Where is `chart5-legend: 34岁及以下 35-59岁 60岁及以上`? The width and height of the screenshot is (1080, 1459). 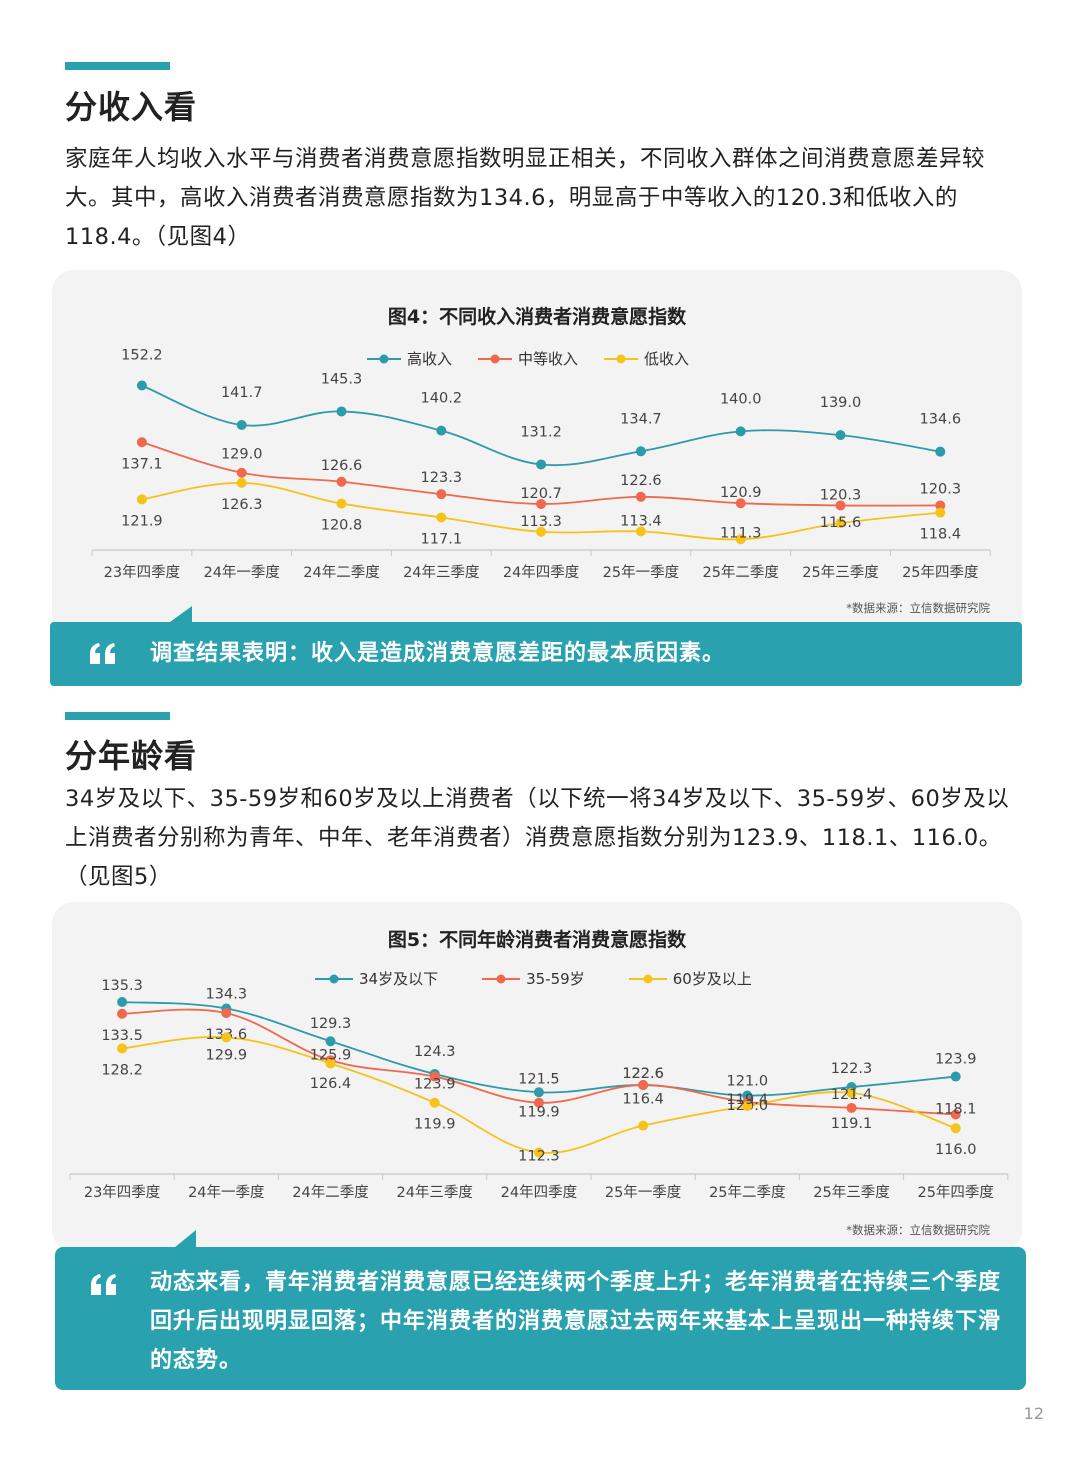 chart5-legend: 34岁及以下 35-59岁 60岁及以上 is located at coordinates (546, 978).